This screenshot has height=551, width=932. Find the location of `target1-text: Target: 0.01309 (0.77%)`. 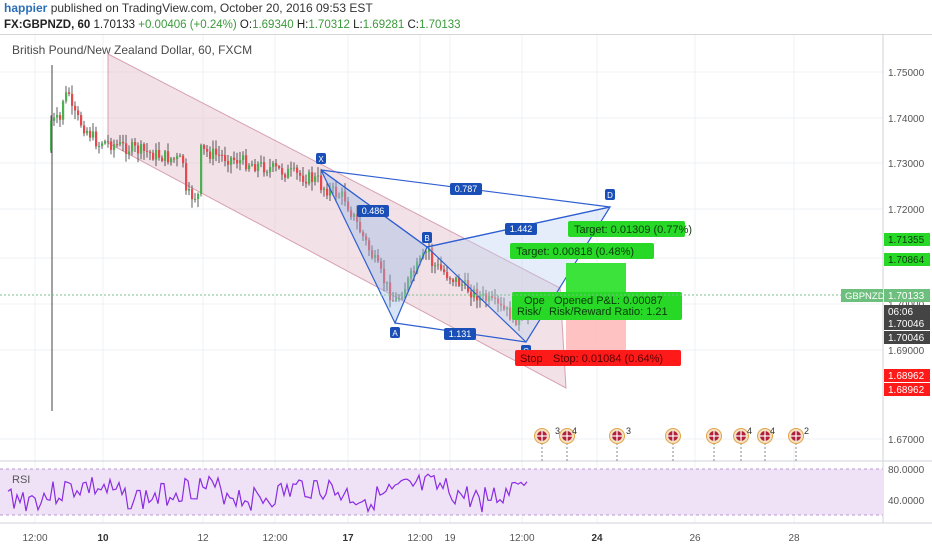

target1-text: Target: 0.01309 (0.77%) is located at coordinates (633, 230).